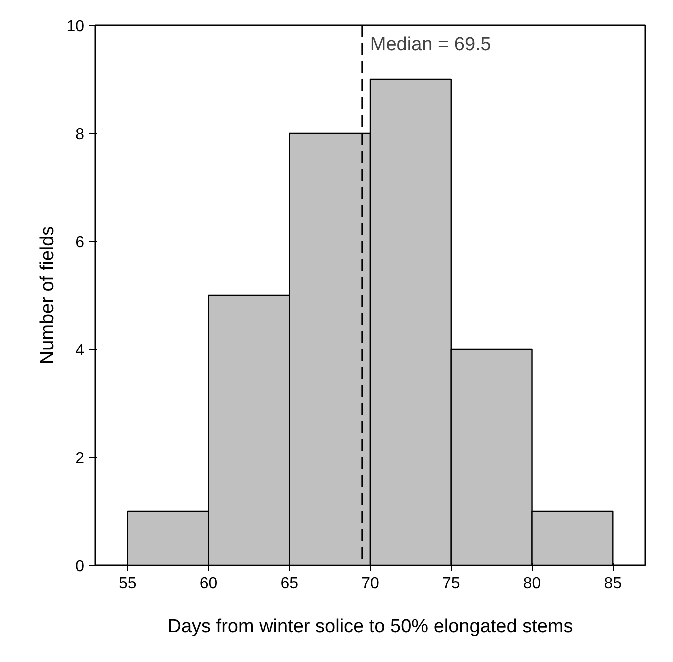 The image size is (673, 662). I want to click on x-tick-label: 75, so click(451, 584).